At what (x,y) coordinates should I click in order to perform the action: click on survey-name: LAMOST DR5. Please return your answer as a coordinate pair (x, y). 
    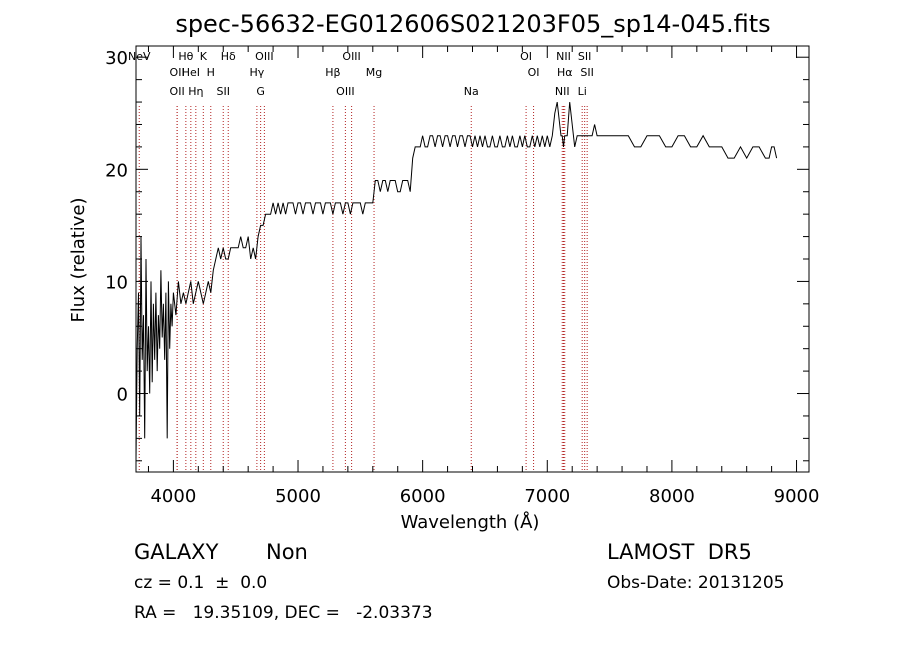
    Looking at the image, I should click on (679, 552).